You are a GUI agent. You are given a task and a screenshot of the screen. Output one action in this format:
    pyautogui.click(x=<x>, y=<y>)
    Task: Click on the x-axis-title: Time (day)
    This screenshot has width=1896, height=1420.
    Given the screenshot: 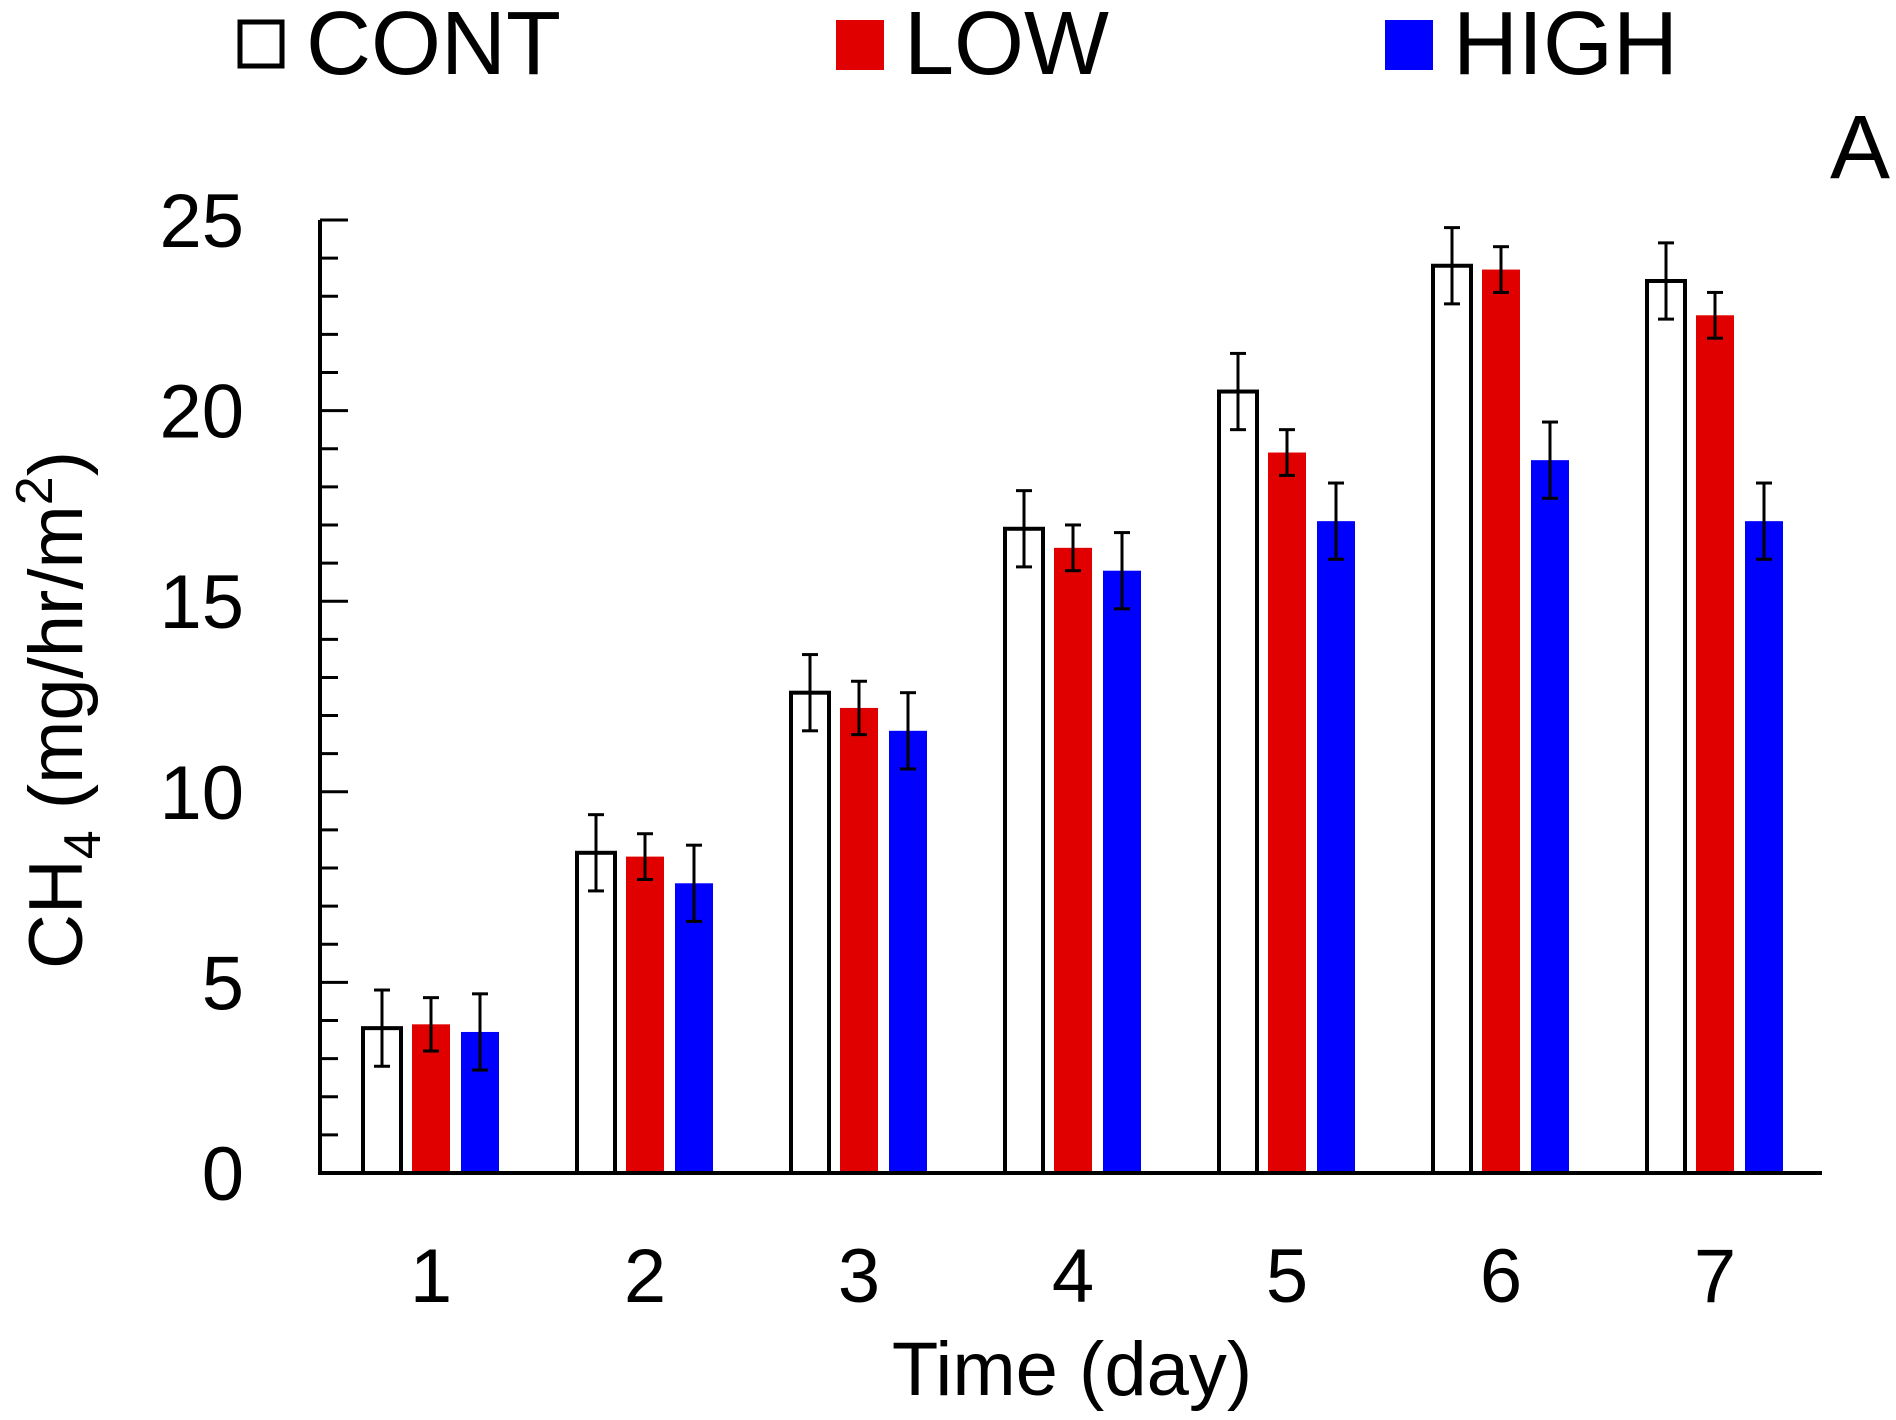 What is the action you would take?
    pyautogui.click(x=1072, y=1369)
    